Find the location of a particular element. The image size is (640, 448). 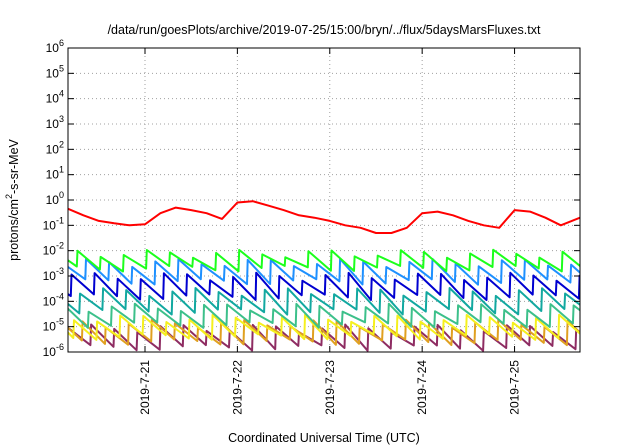

y-tick-label: 10¹ is located at coordinates (55, 173).